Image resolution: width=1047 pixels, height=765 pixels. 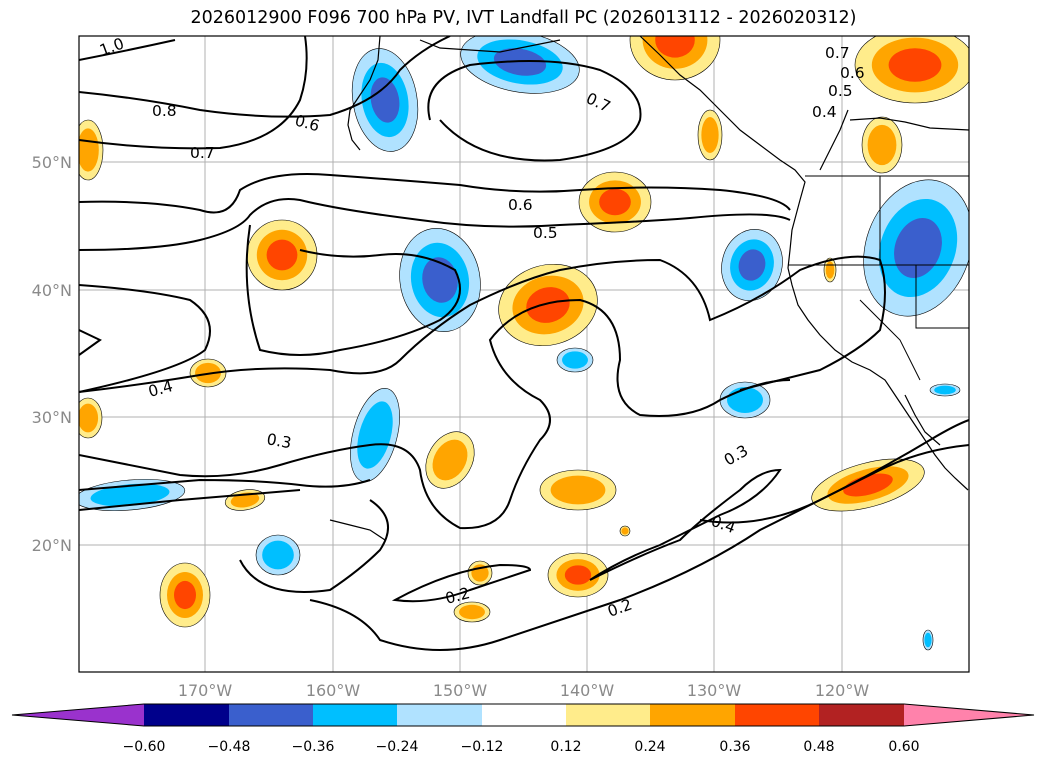 I want to click on lon-label: 120°W, so click(x=842, y=690).